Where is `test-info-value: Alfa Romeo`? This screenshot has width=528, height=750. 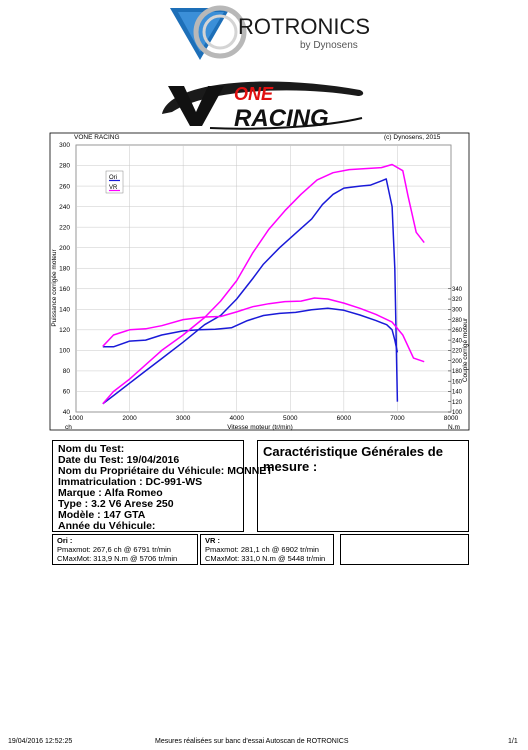
test-info-value: Alfa Romeo is located at coordinates (133, 493).